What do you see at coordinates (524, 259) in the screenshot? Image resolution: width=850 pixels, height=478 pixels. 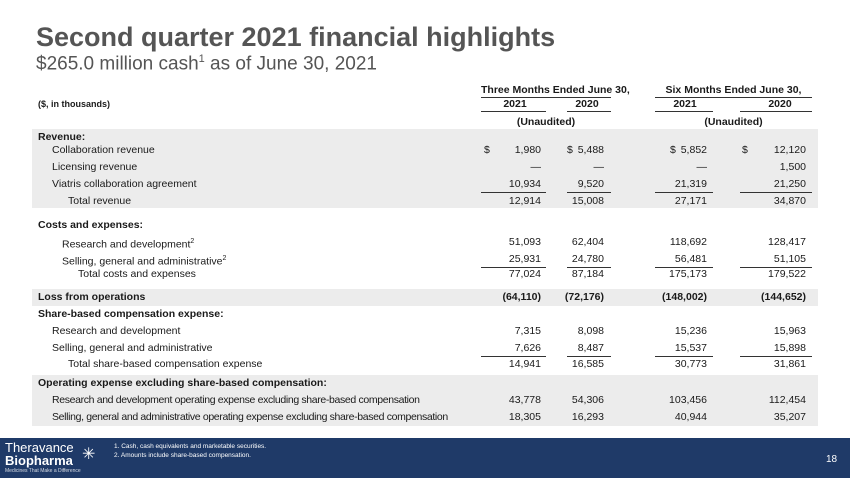 I see `cell-value: 25,931` at bounding box center [524, 259].